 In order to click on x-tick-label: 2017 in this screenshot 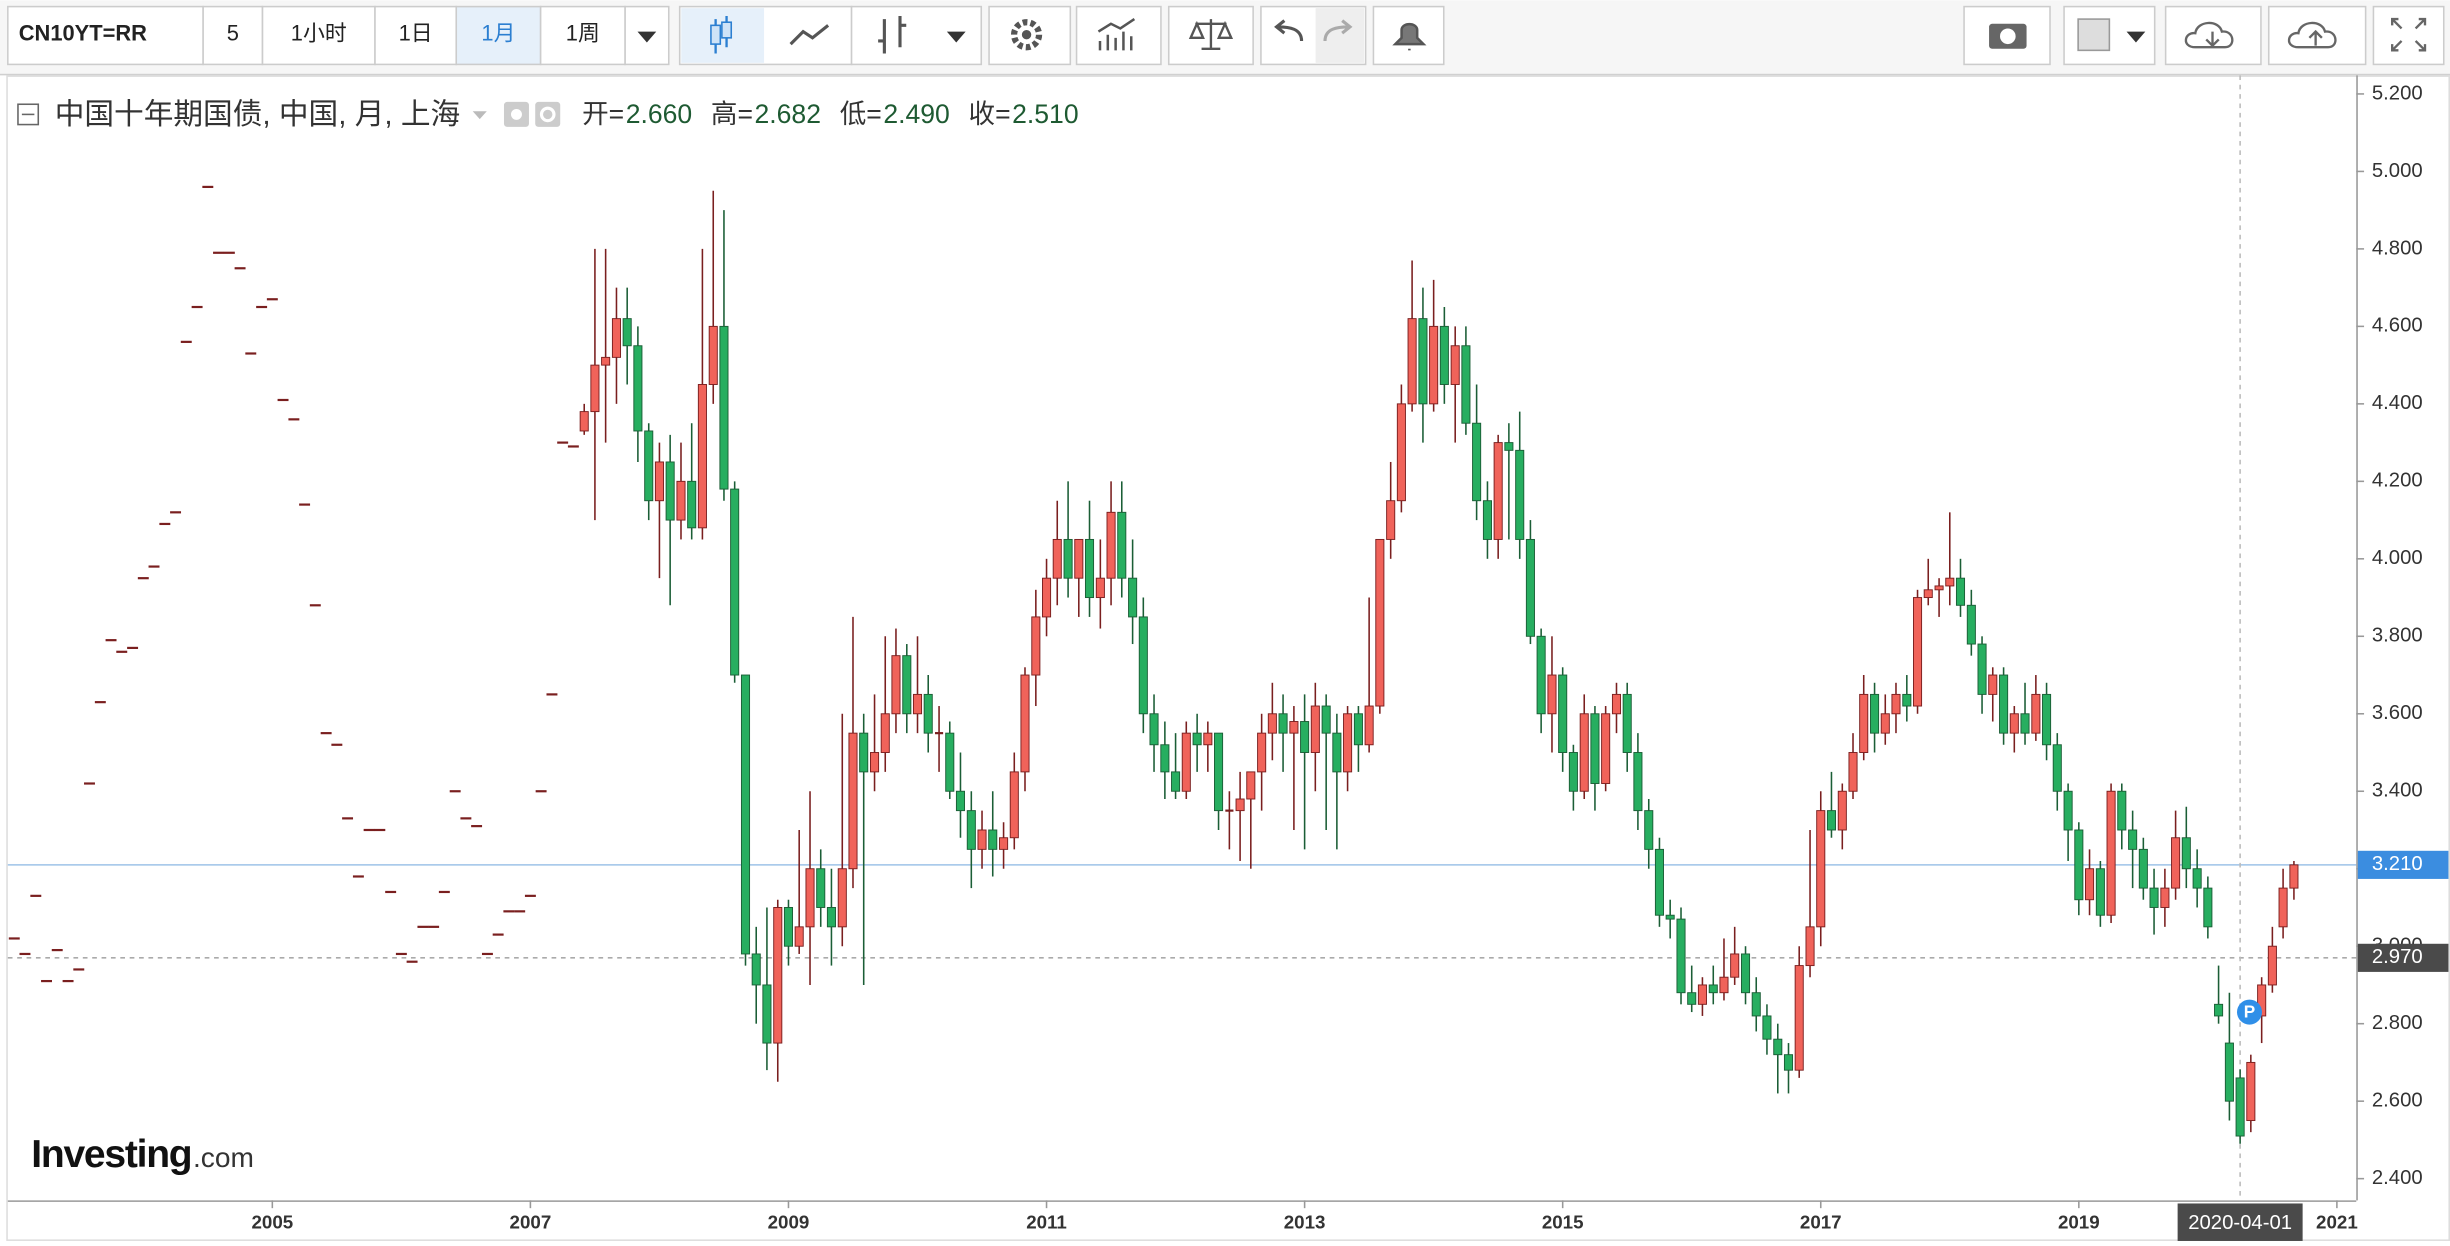, I will do `click(1821, 1222)`.